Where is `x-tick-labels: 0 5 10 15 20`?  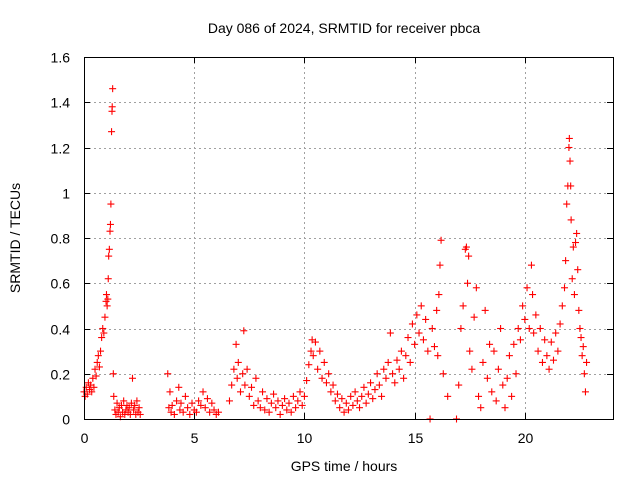 x-tick-labels: 0 5 10 15 20 is located at coordinates (307, 438).